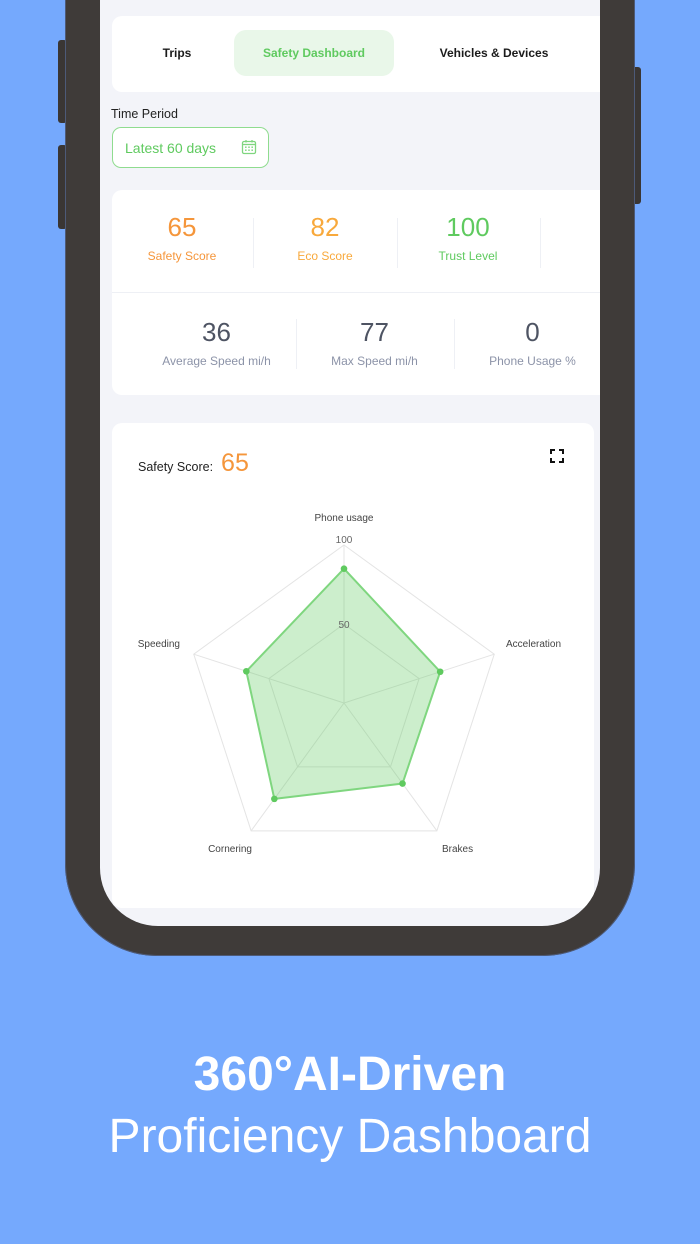  Describe the element at coordinates (325, 256) in the screenshot. I see `stat-label: Eco Score` at that location.